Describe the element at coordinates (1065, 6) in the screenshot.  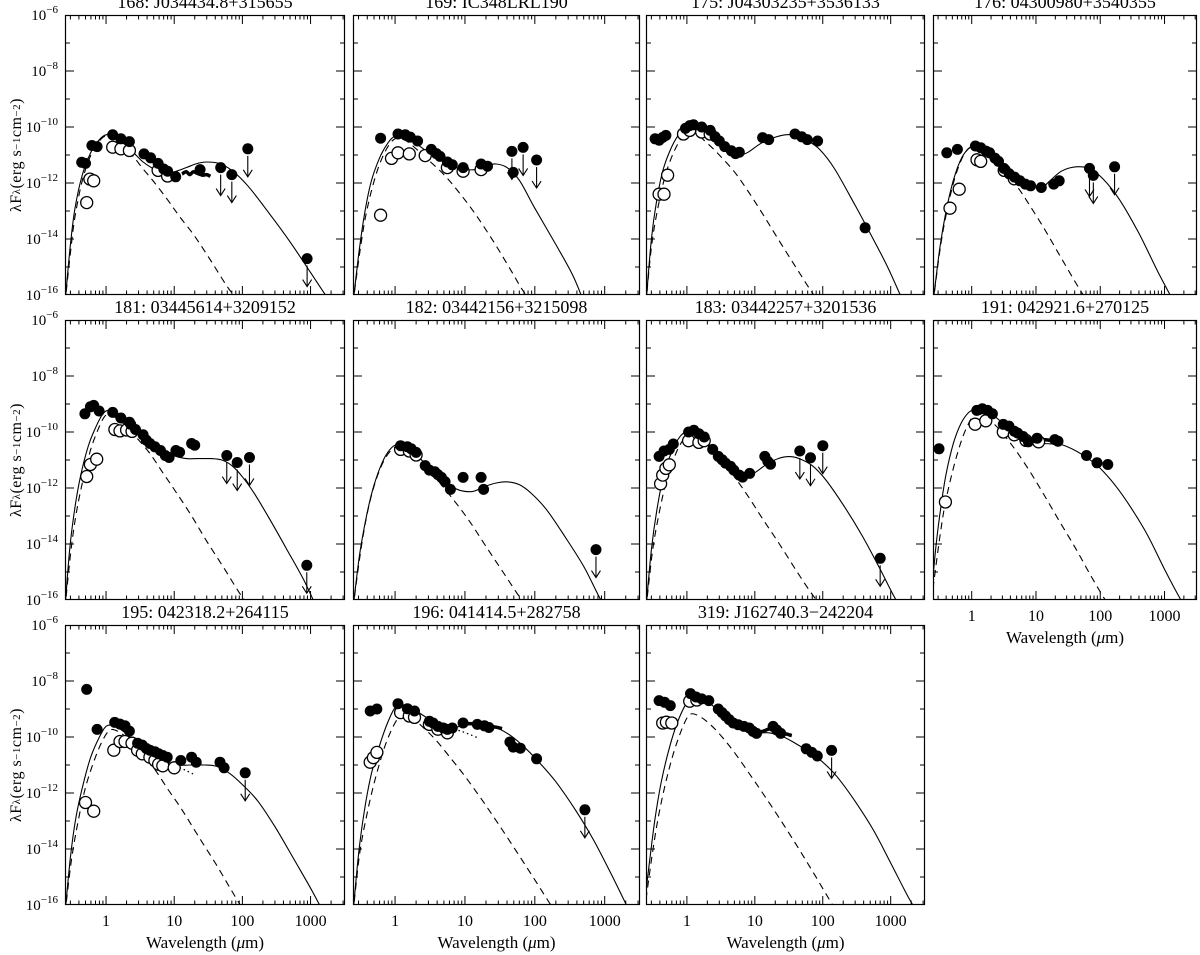
I see `panel-title: 176: 04300980+3540355` at that location.